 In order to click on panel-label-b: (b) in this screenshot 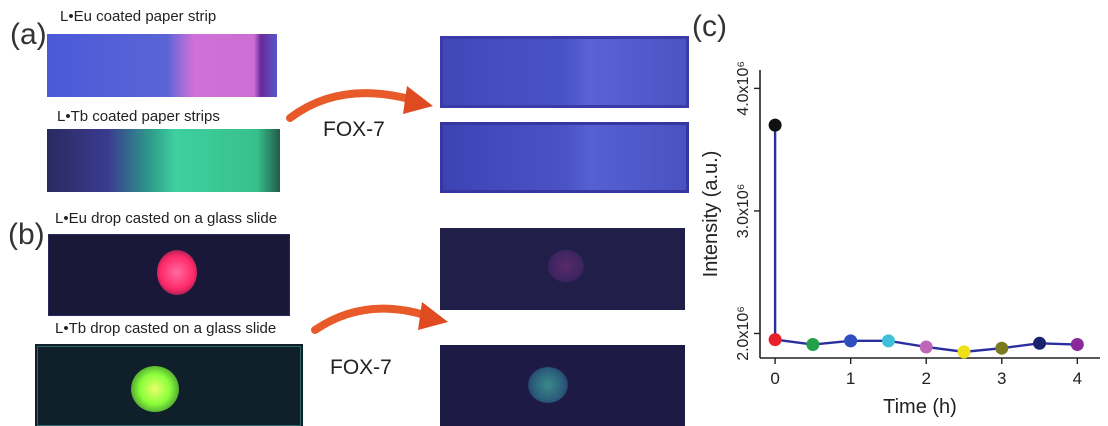, I will do `click(26, 234)`.